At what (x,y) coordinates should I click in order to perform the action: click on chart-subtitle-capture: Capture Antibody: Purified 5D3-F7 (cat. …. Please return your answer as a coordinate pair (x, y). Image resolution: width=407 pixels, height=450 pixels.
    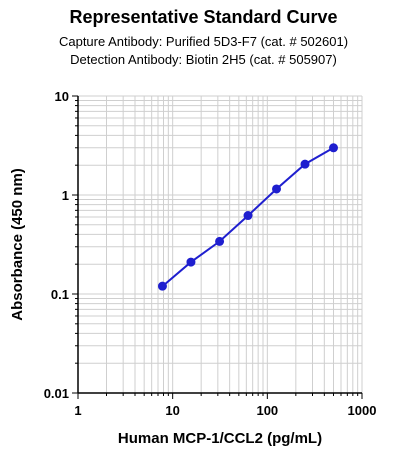
    Looking at the image, I should click on (203, 41).